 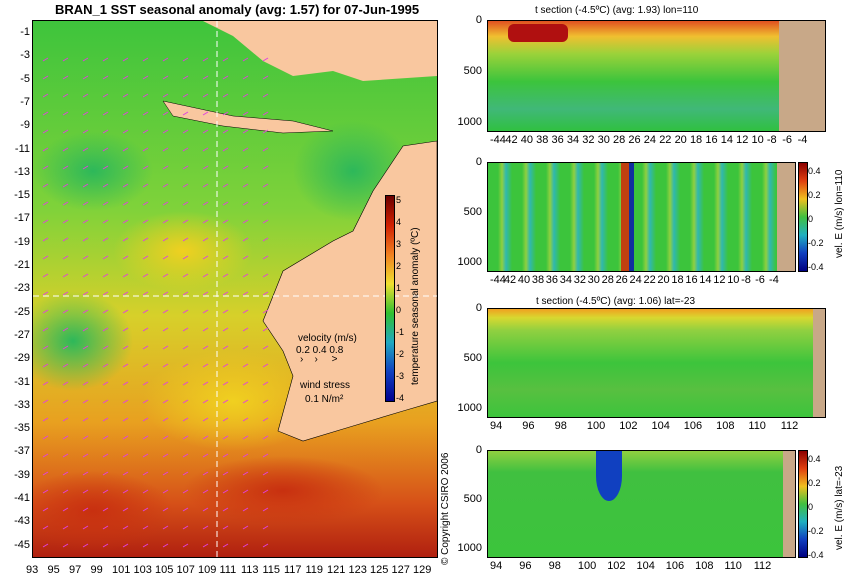 What do you see at coordinates (641, 217) in the screenshot?
I see `vel-section-lon110` at bounding box center [641, 217].